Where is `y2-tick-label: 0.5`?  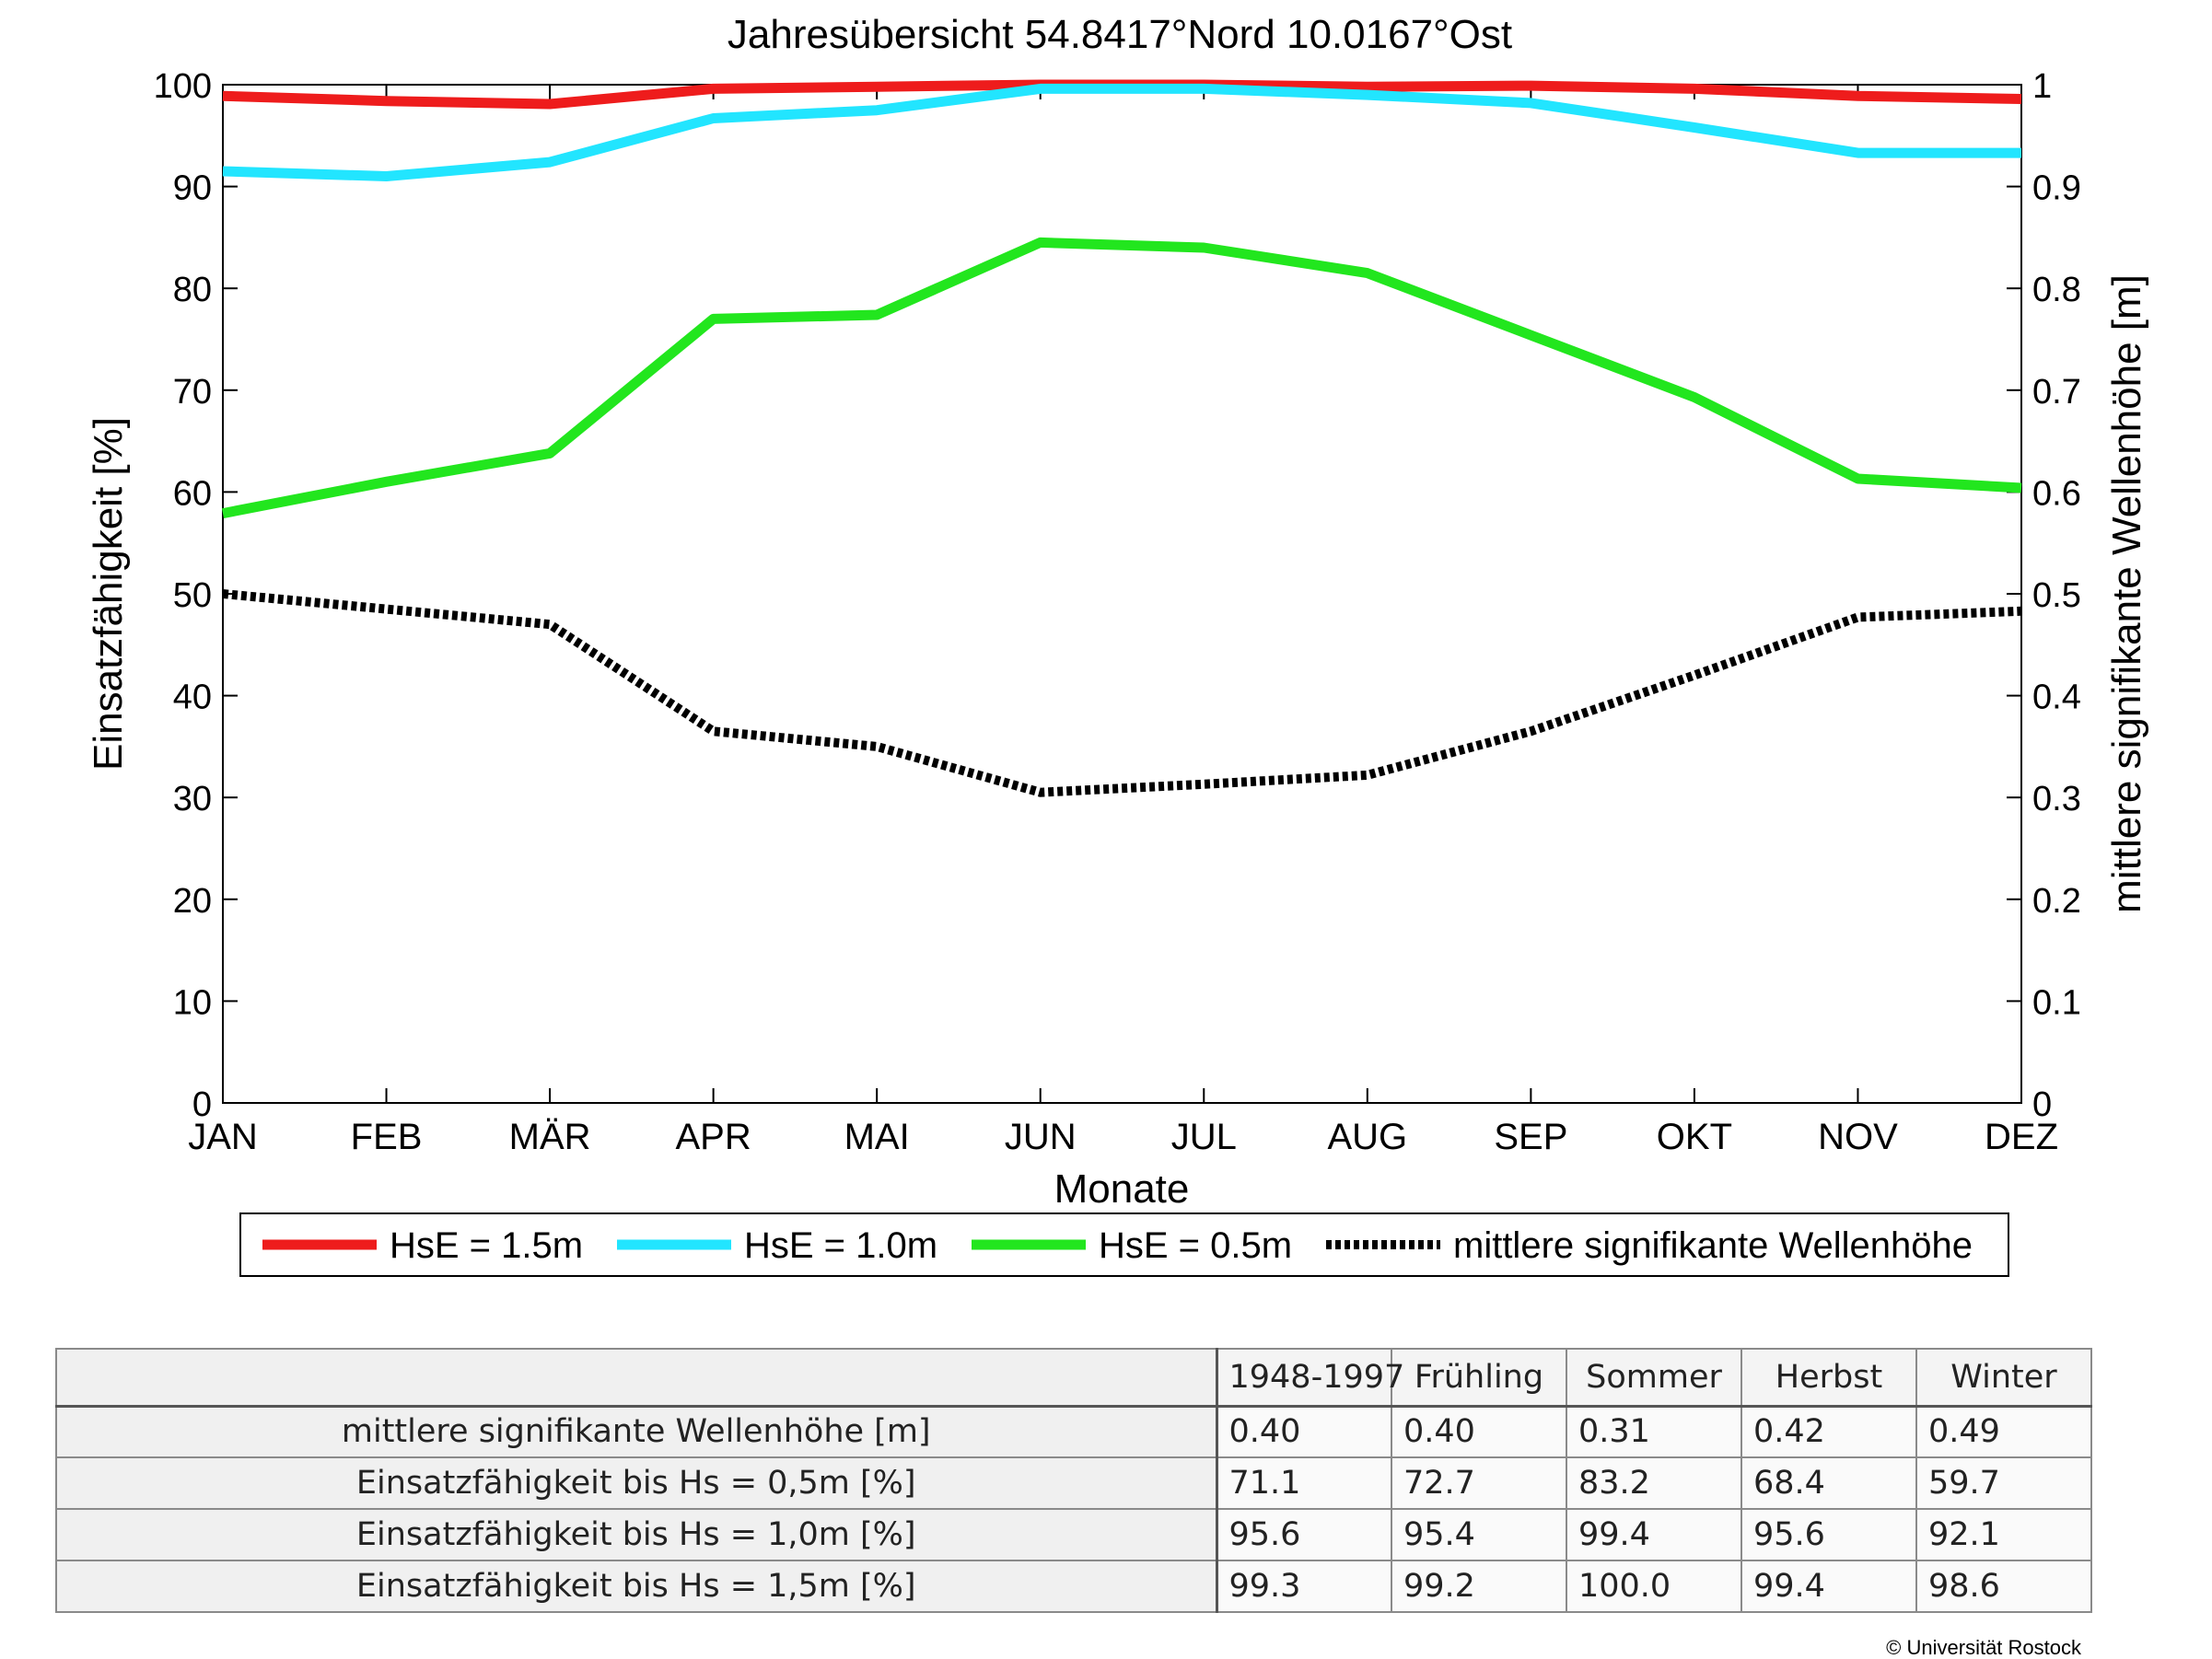 y2-tick-label: 0.5 is located at coordinates (2057, 595).